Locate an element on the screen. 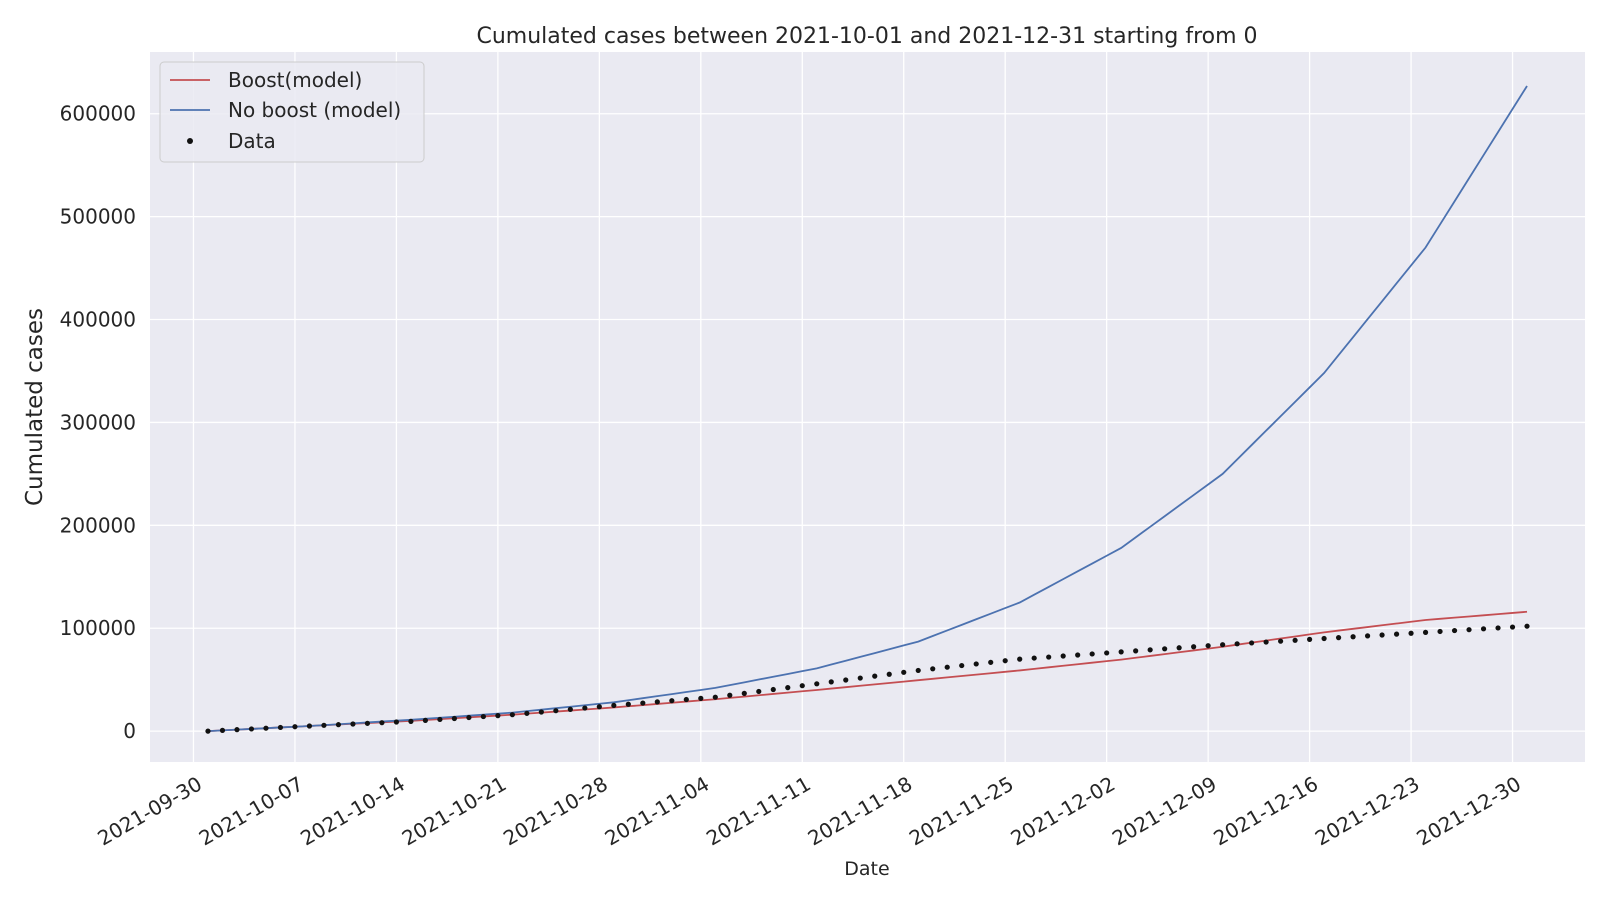 The image size is (1600, 900). y-tick-label: 100000 is located at coordinates (98, 628).